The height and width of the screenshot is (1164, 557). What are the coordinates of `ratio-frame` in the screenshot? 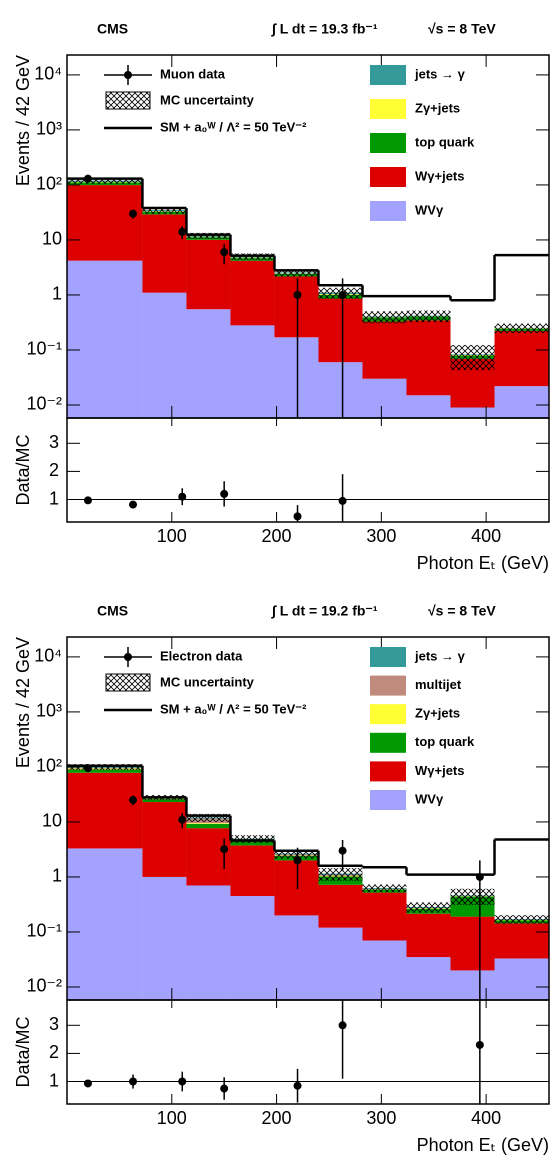 It's located at (308, 470).